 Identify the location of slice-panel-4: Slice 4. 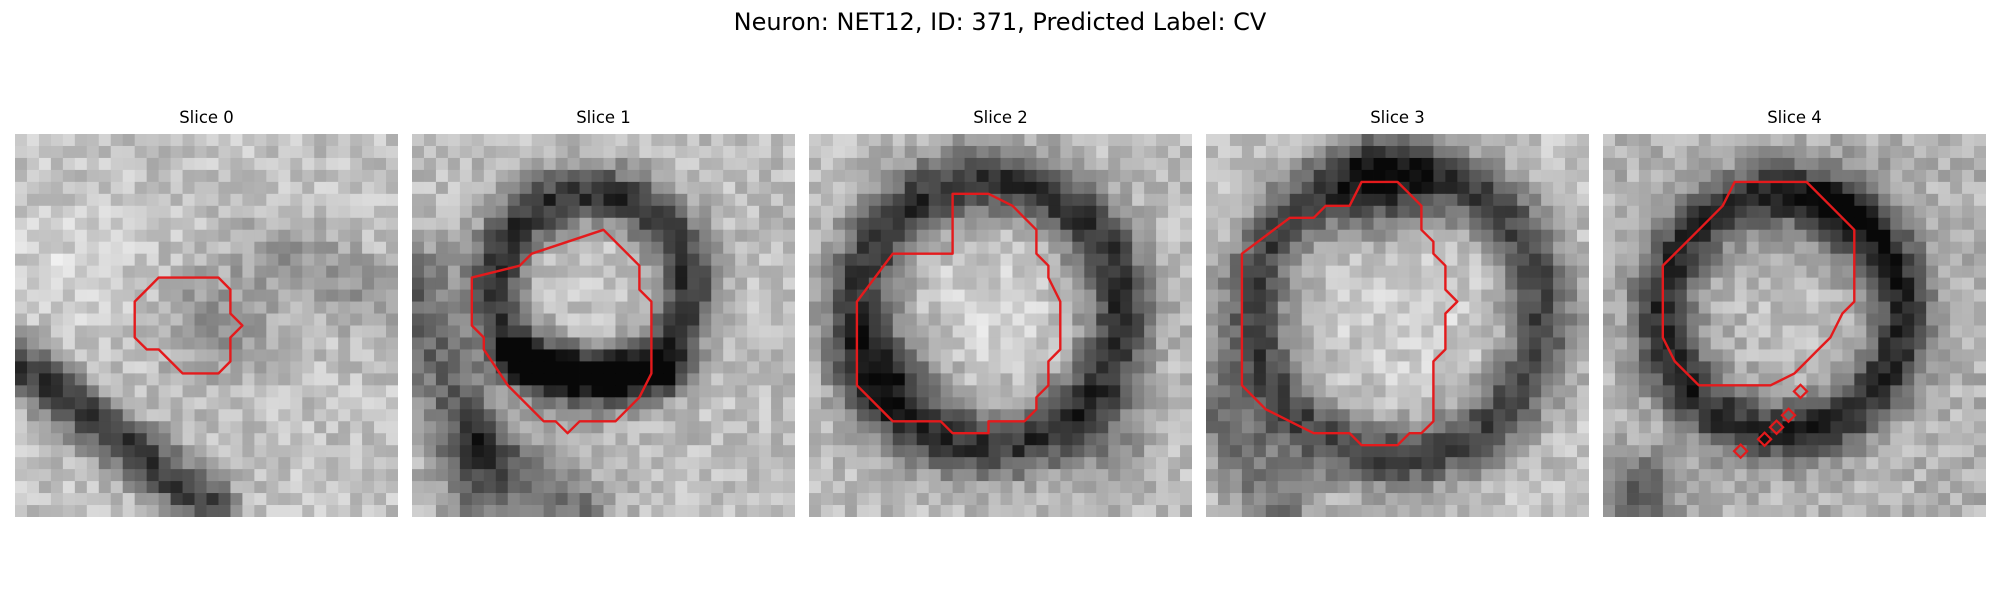
(1794, 312).